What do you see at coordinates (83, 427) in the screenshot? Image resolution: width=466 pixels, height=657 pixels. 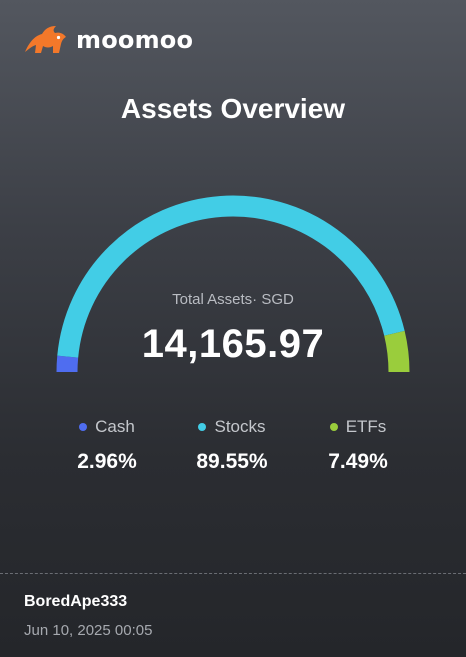 I see `cash-dot-icon` at bounding box center [83, 427].